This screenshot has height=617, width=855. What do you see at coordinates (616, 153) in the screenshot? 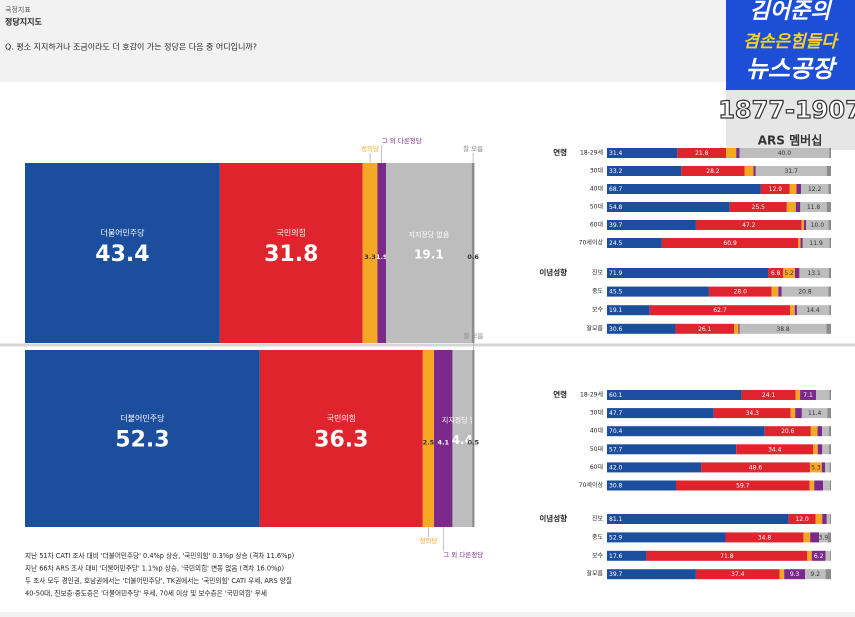
I see `value-label: 31.4` at bounding box center [616, 153].